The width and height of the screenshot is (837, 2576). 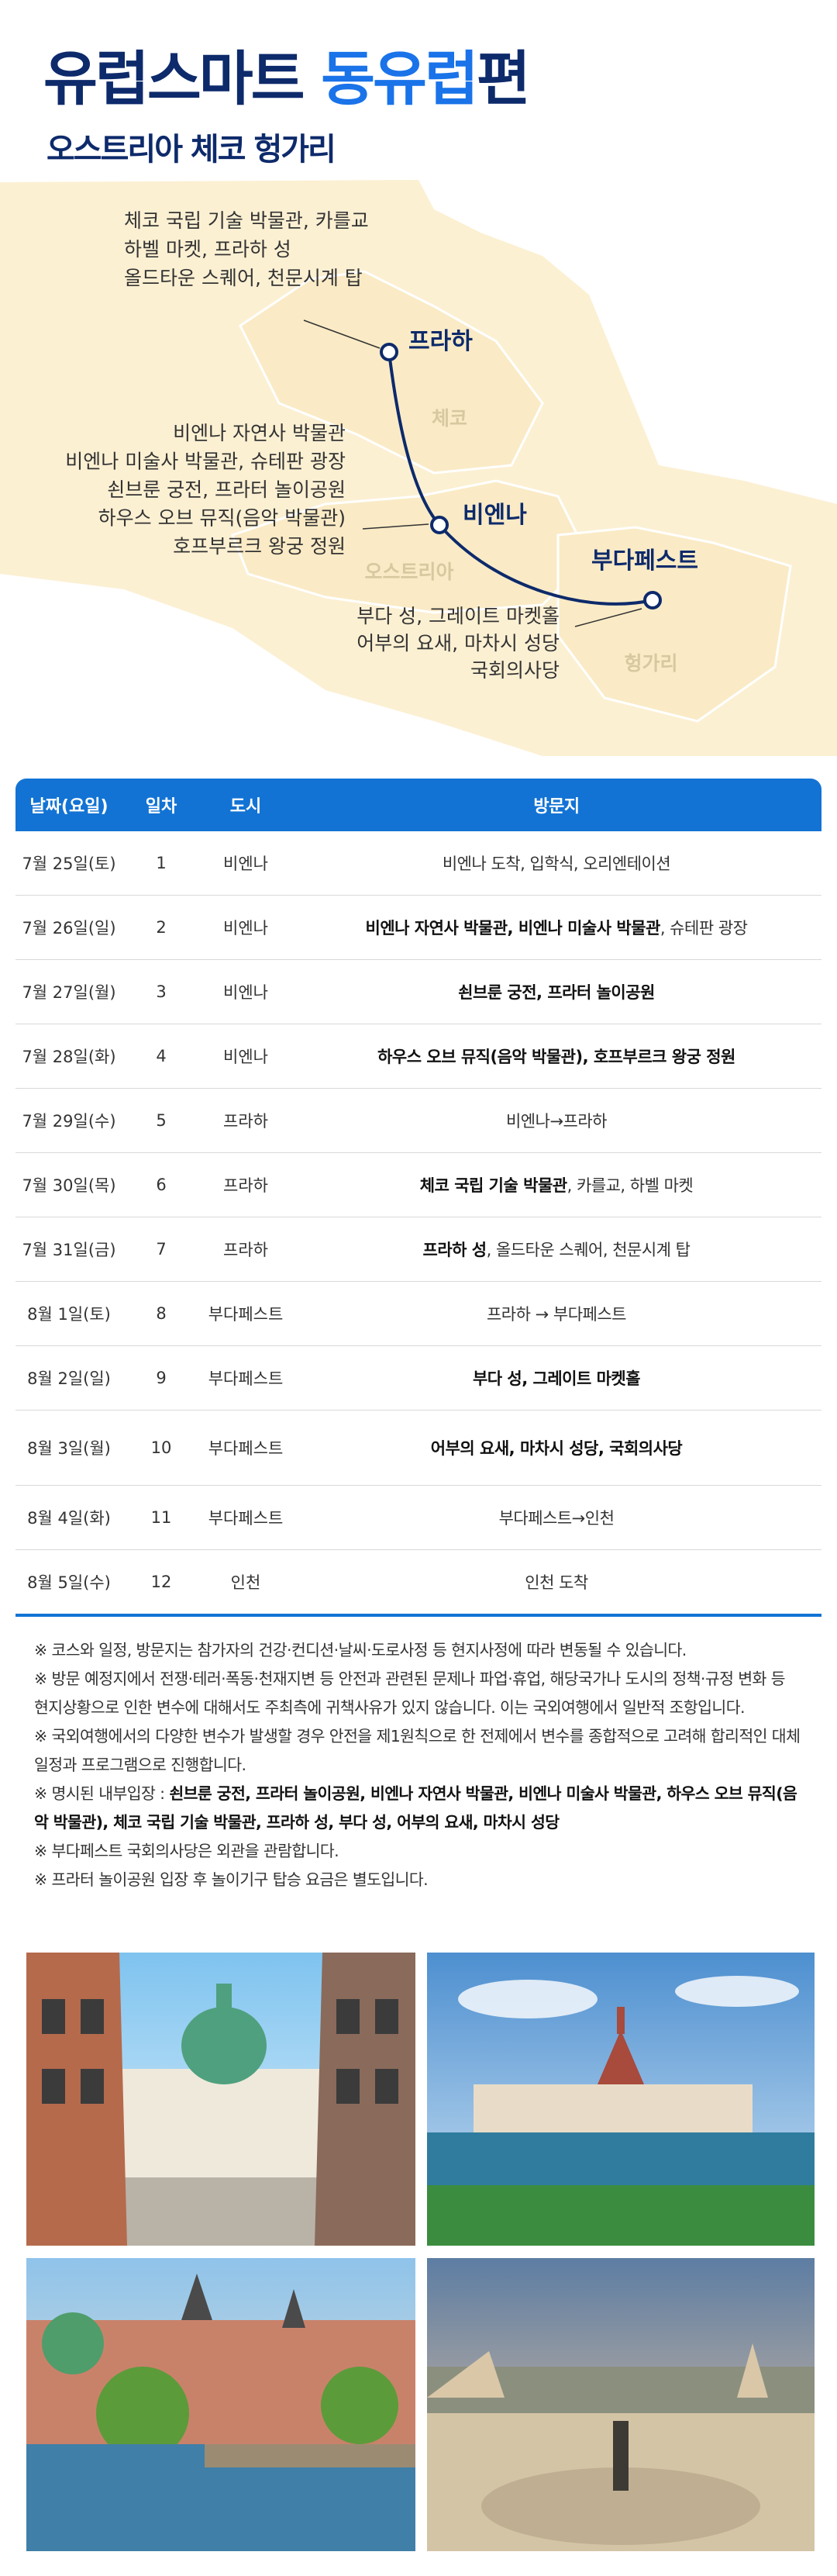 I want to click on note: ※ 프라터 놀이공원 입장 후 놀이기구 탑승 요금은 별도입니다., so click(x=418, y=1880).